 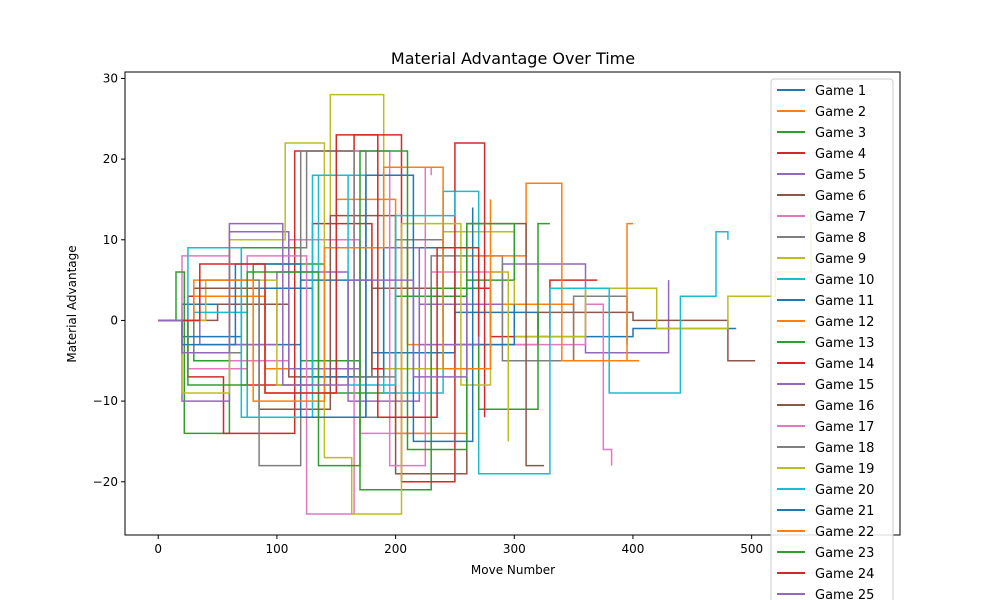 What do you see at coordinates (844, 448) in the screenshot?
I see `legend-label: Game 18` at bounding box center [844, 448].